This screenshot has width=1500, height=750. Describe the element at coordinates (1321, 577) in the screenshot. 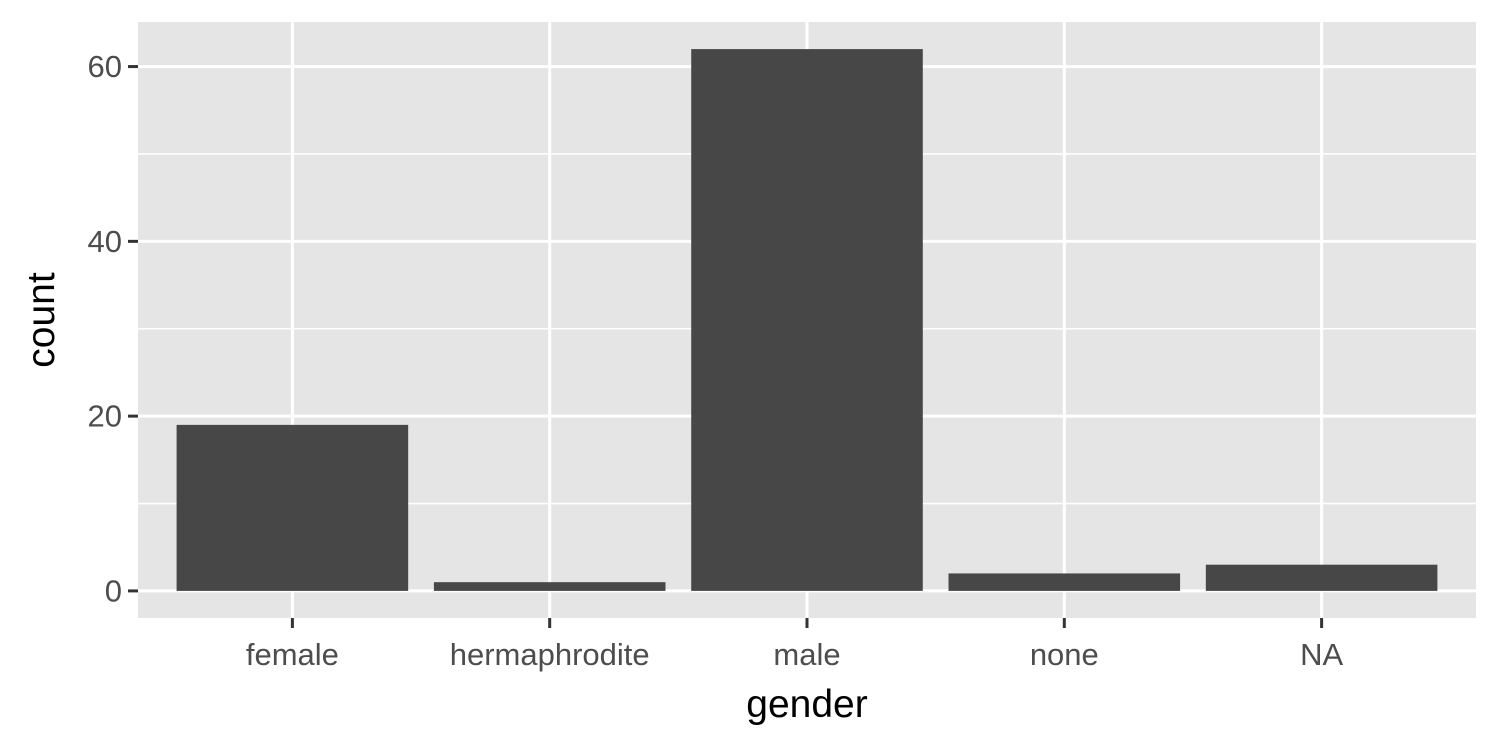

I see `bar-na` at that location.